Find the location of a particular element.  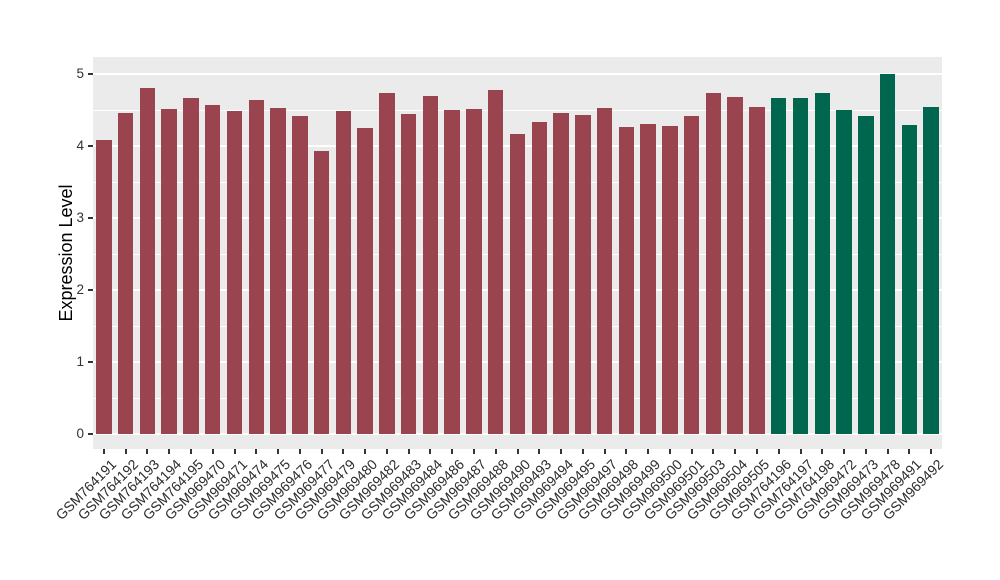

bar-GSM969477 is located at coordinates (321, 292).